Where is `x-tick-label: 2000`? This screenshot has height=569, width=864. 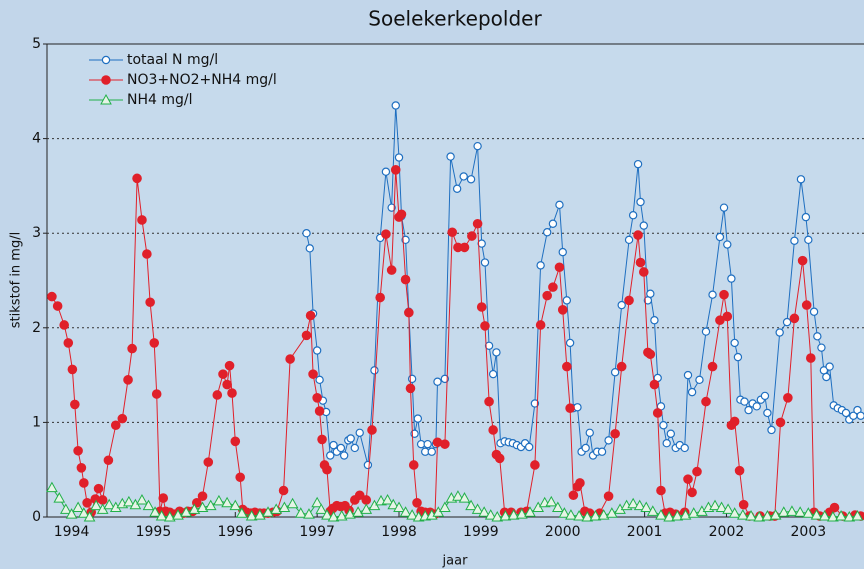 x-tick-label: 2000 is located at coordinates (563, 532).